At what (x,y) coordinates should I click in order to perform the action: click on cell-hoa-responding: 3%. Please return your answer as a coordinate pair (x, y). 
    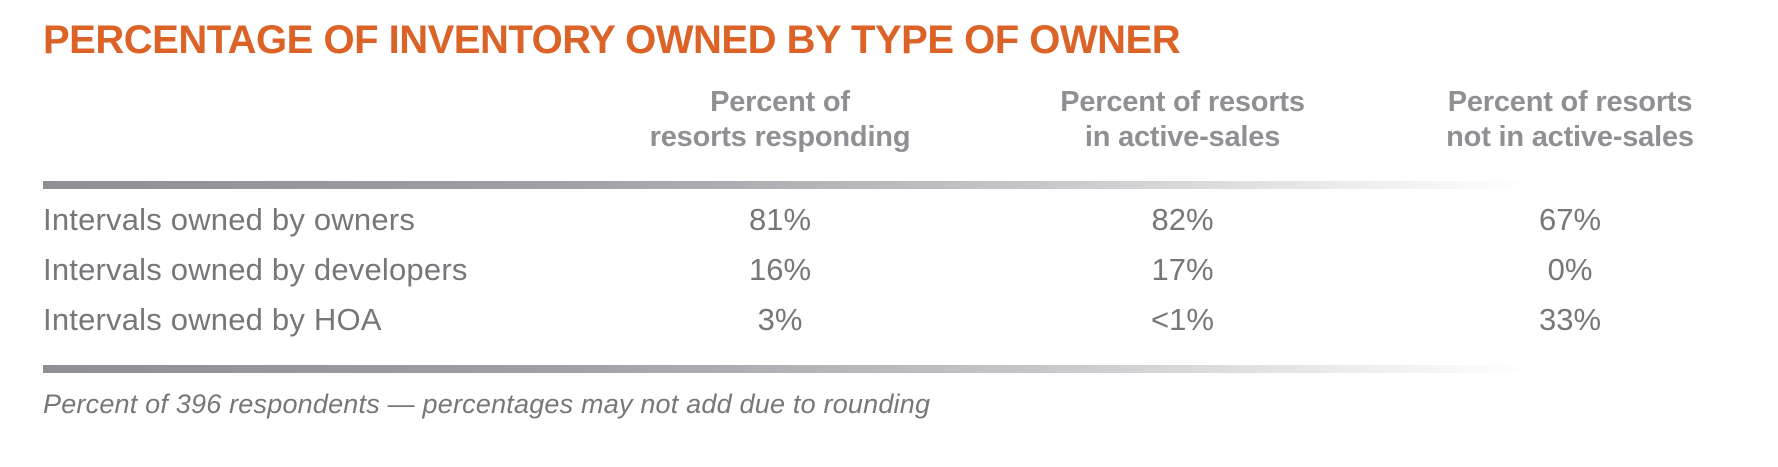
    Looking at the image, I should click on (780, 319).